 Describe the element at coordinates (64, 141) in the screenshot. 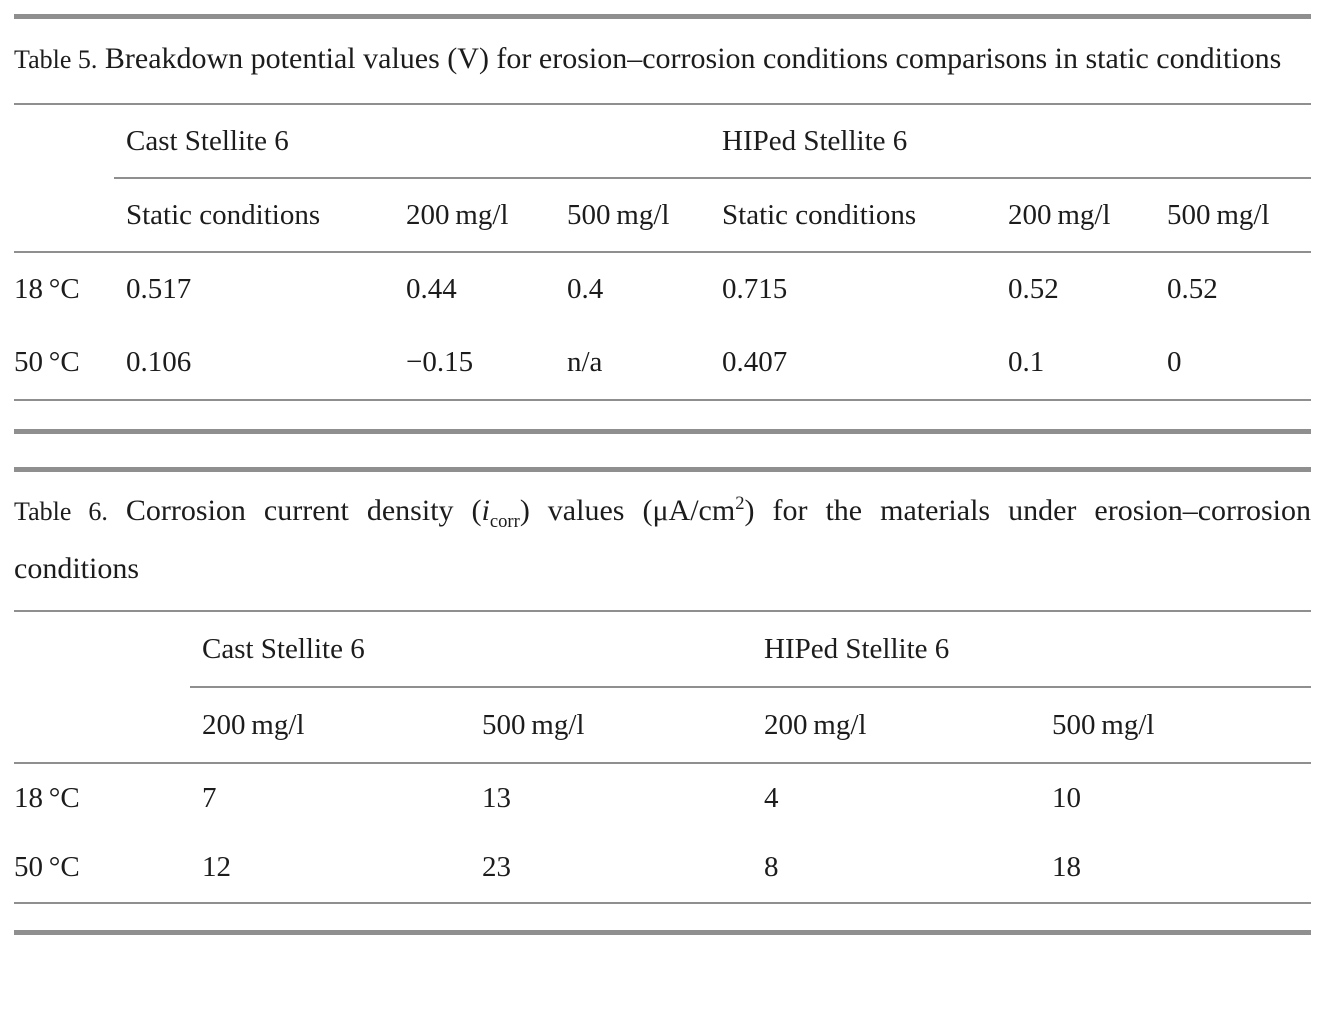

I see `table-5-corner-cell` at that location.